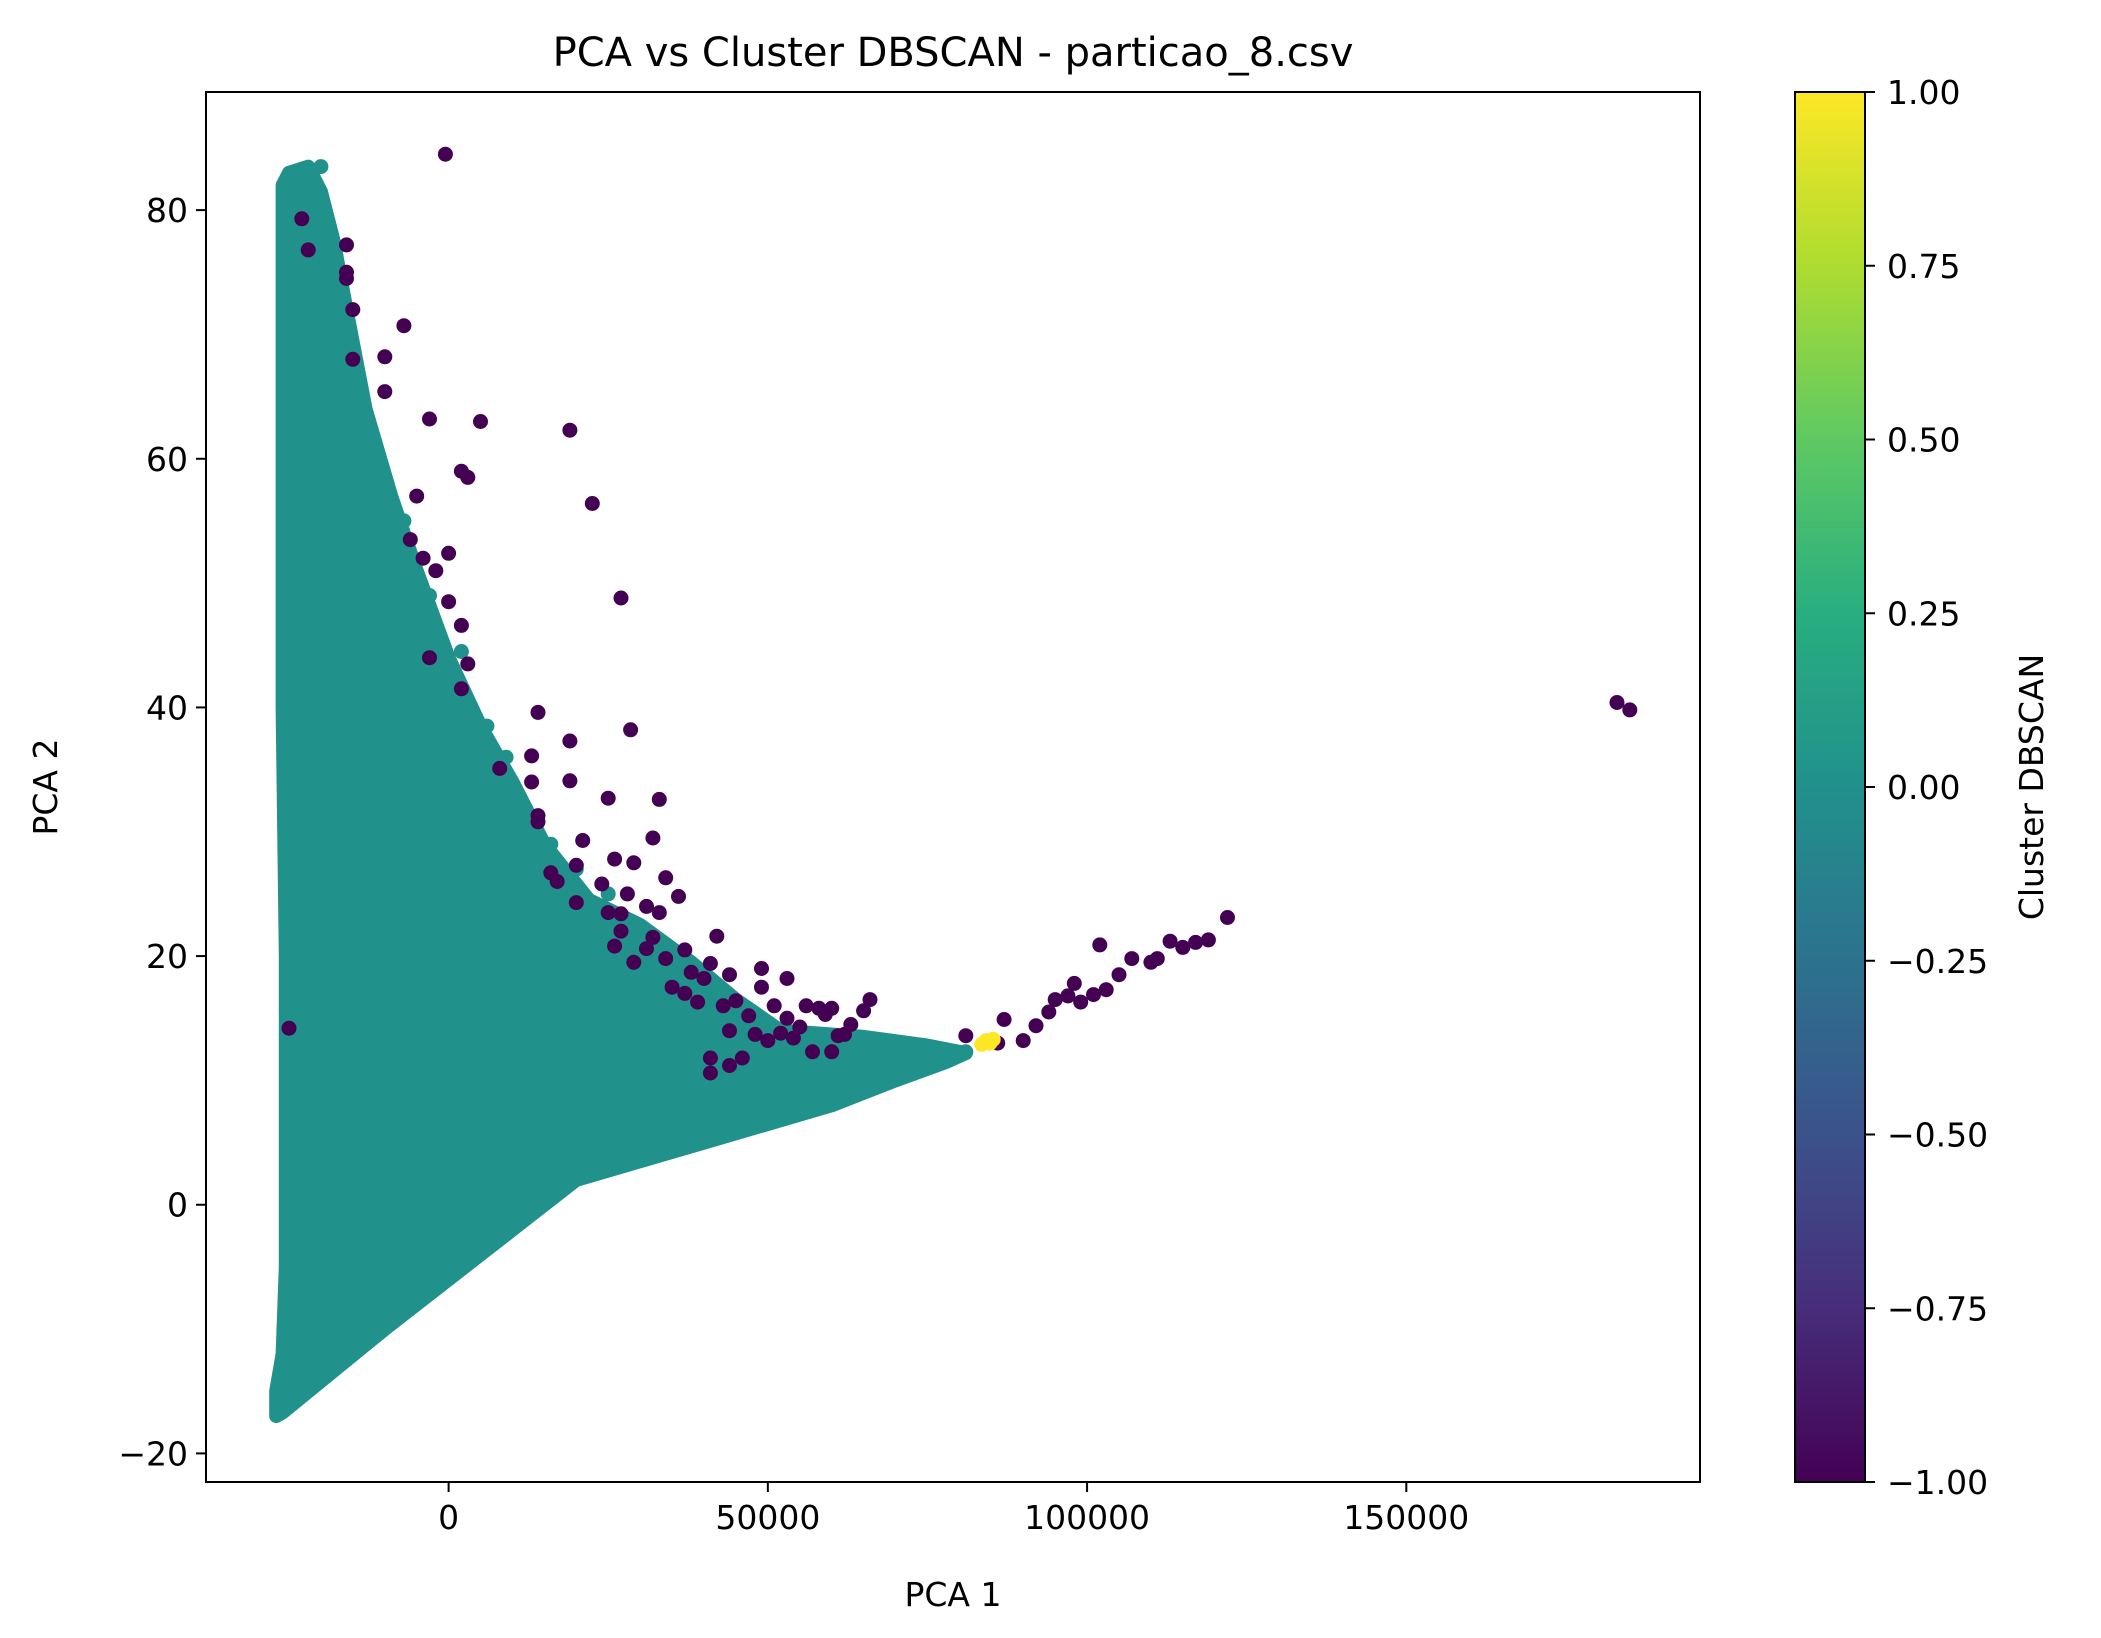  Describe the element at coordinates (1830, 787) in the screenshot. I see `colorbar-gradient` at that location.